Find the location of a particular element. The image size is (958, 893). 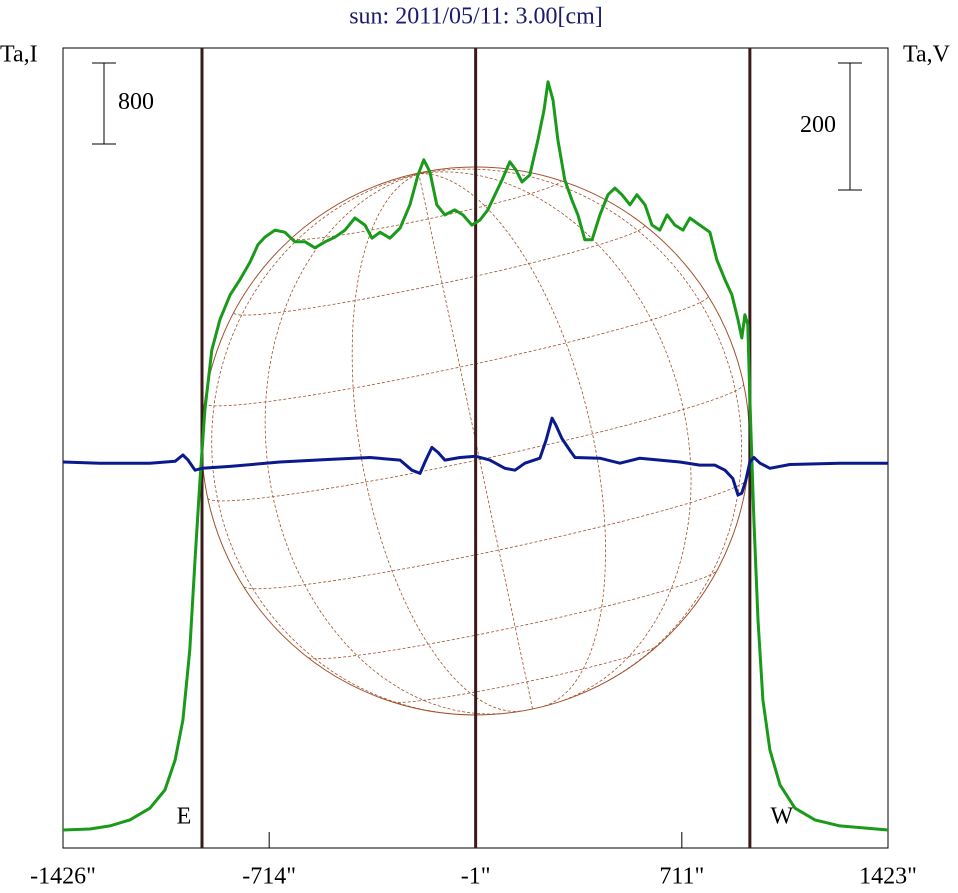

series-line is located at coordinates (475, 456).